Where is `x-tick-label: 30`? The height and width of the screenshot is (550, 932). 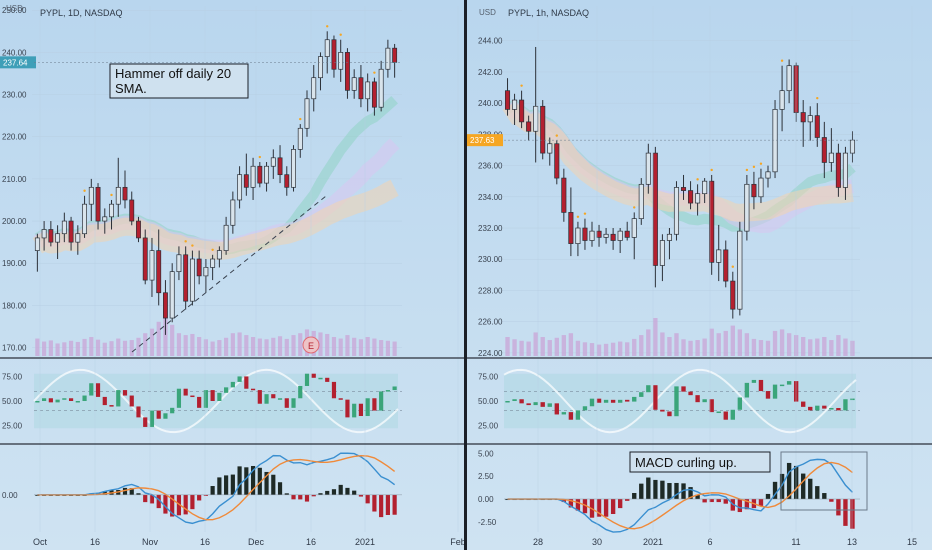 x-tick-label: 30 is located at coordinates (597, 542).